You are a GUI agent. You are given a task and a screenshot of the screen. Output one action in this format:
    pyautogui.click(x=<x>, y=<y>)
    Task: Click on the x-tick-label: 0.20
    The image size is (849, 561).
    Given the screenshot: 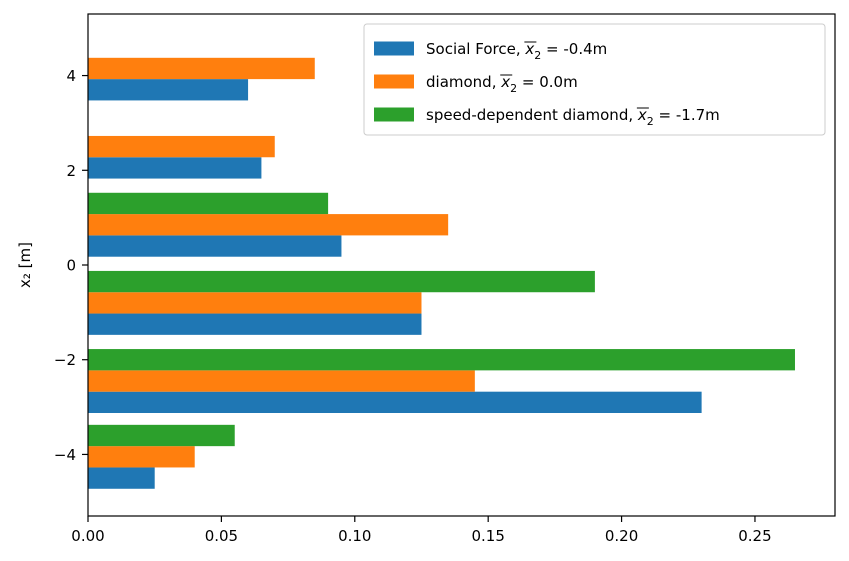 What is the action you would take?
    pyautogui.click(x=621, y=536)
    